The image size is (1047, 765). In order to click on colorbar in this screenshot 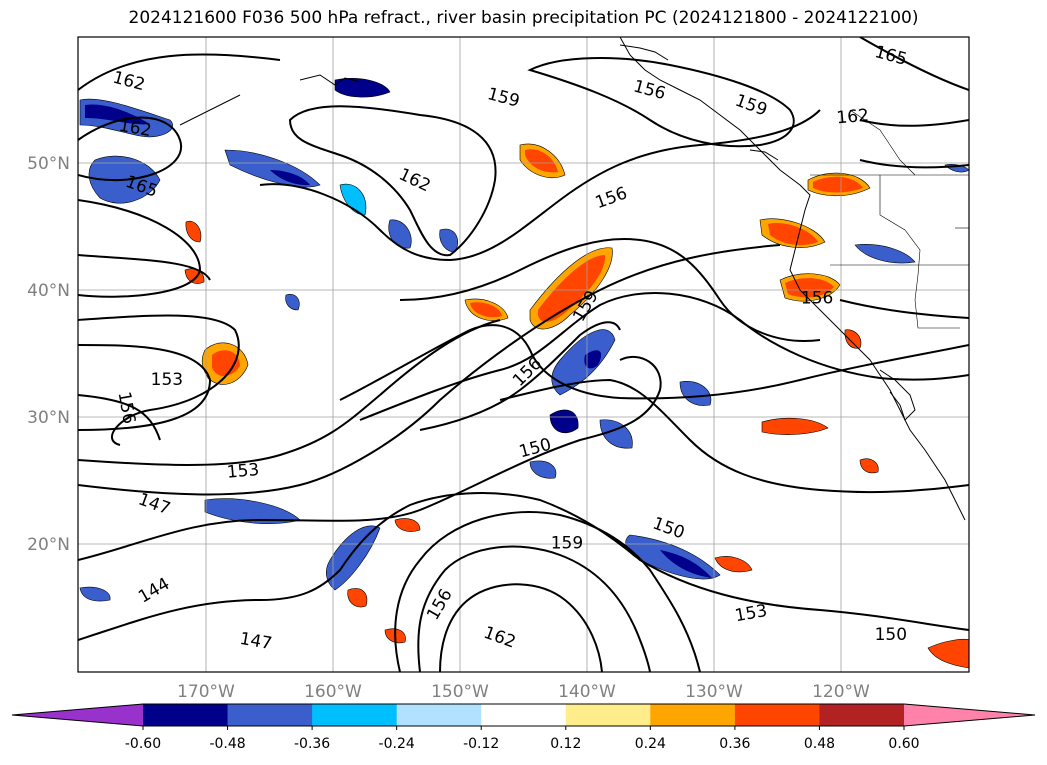, I will do `click(523, 715)`.